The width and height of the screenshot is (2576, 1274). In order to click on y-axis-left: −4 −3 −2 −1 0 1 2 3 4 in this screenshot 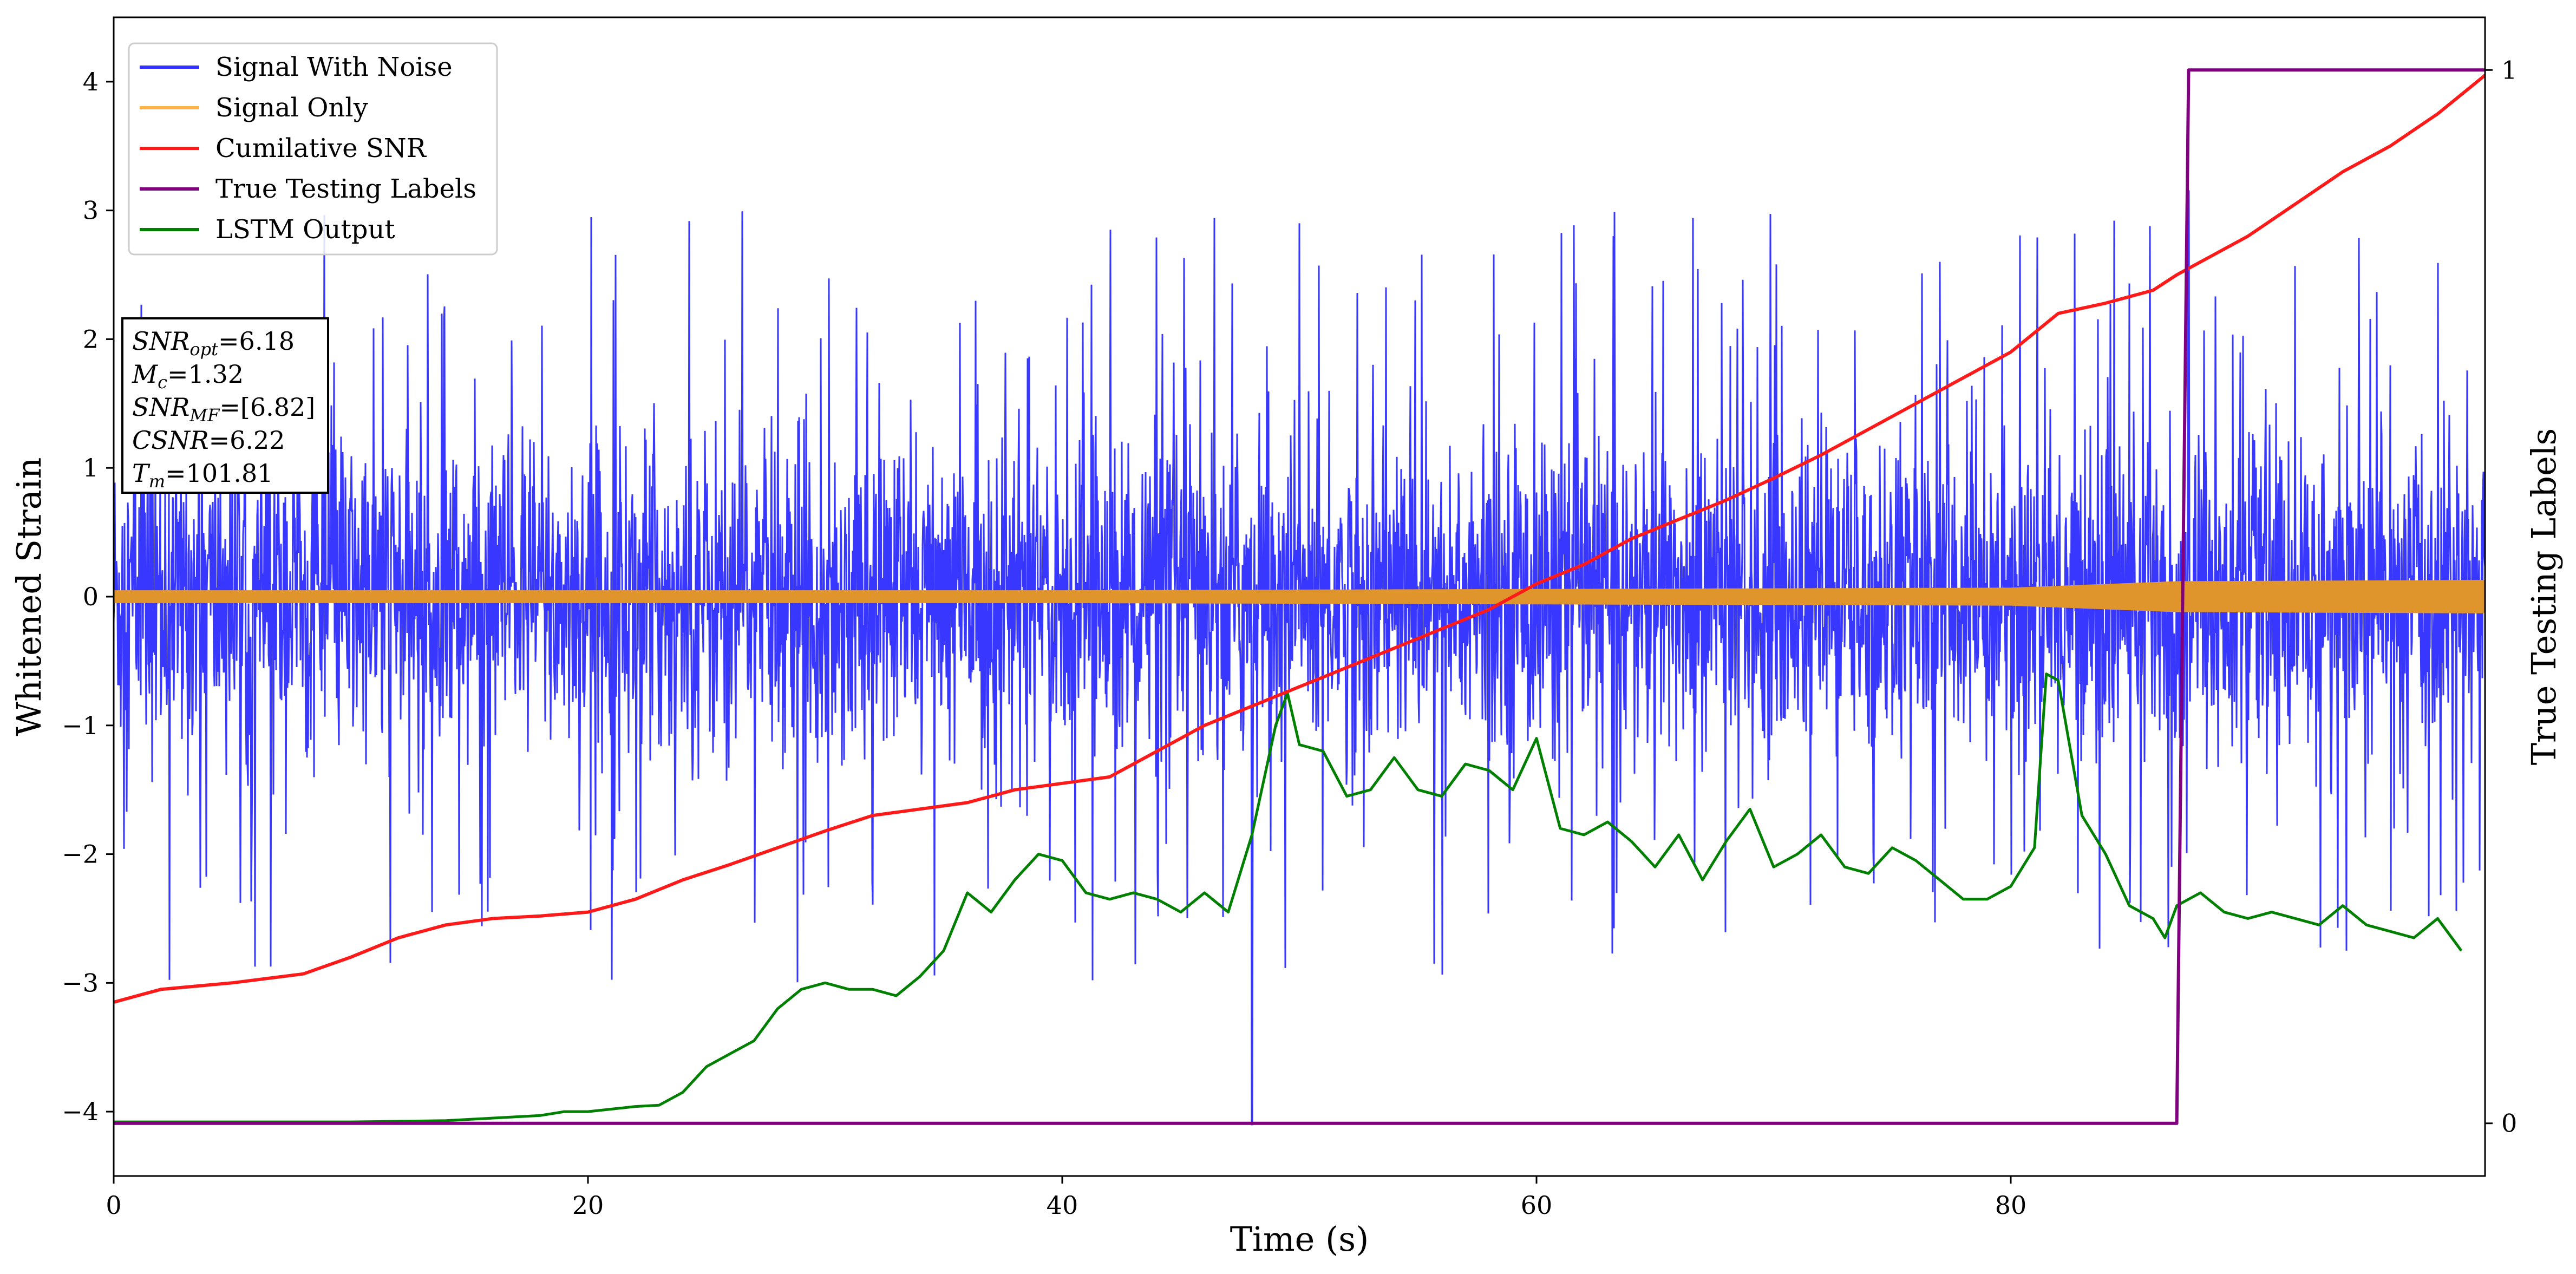, I will do `click(88, 596)`.